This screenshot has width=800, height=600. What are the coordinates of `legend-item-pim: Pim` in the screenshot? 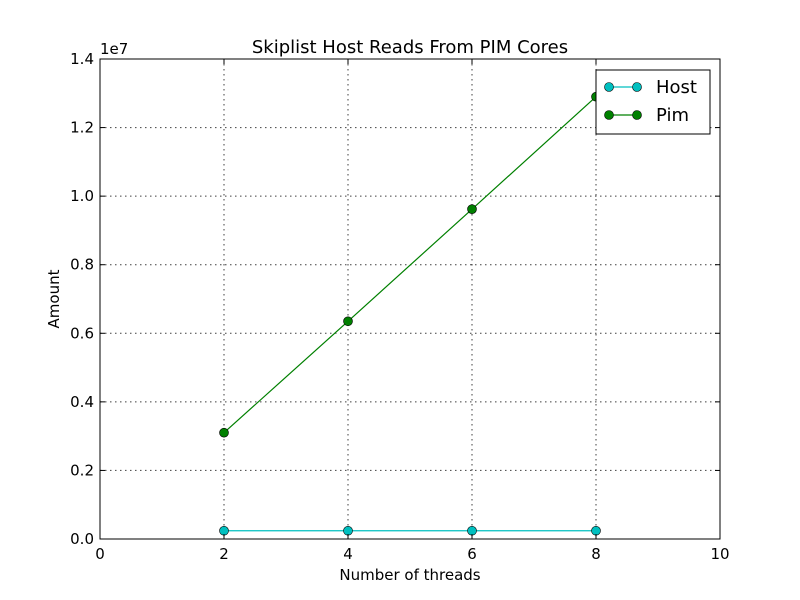 It's located at (646, 115).